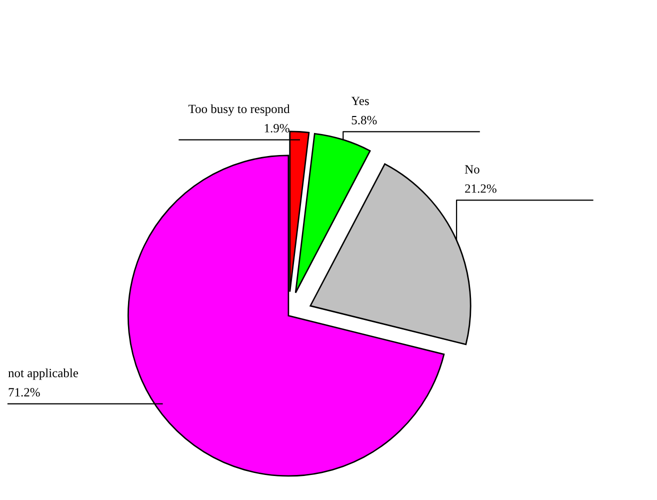 This screenshot has height=500, width=657. Describe the element at coordinates (239, 110) in the screenshot. I see `slice-label: Too busy to respond` at that location.